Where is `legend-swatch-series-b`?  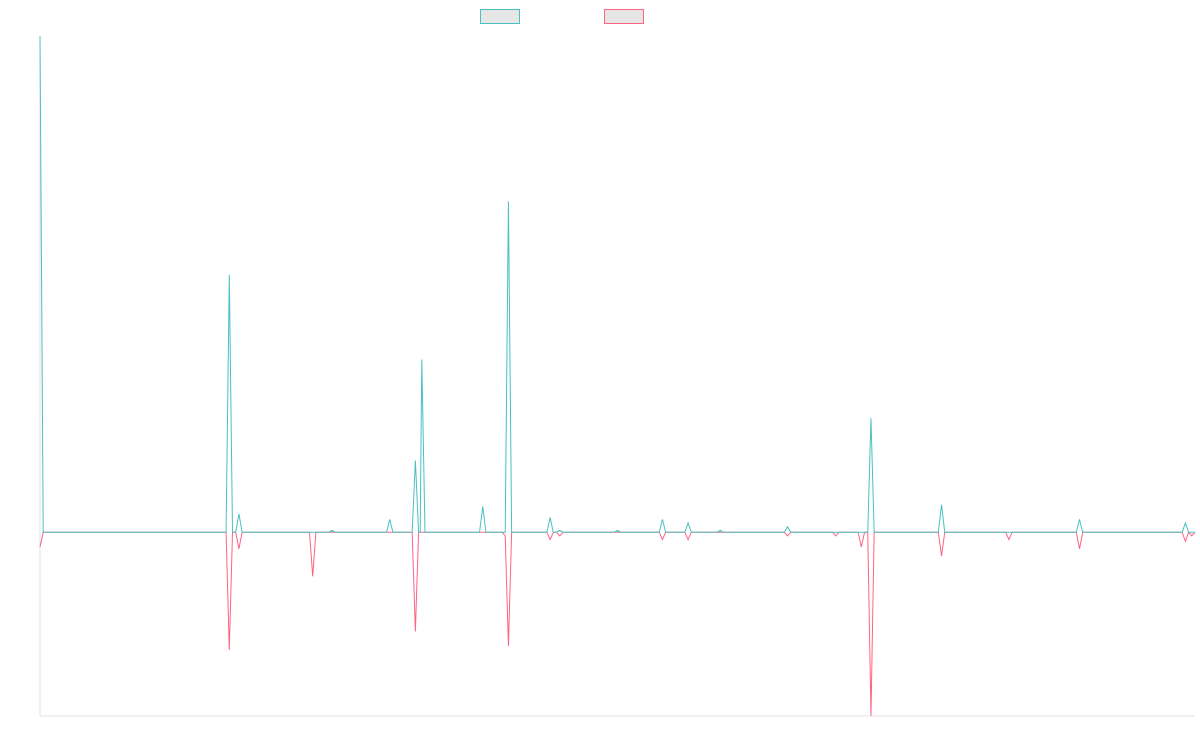
legend-swatch-series-b is located at coordinates (624, 16).